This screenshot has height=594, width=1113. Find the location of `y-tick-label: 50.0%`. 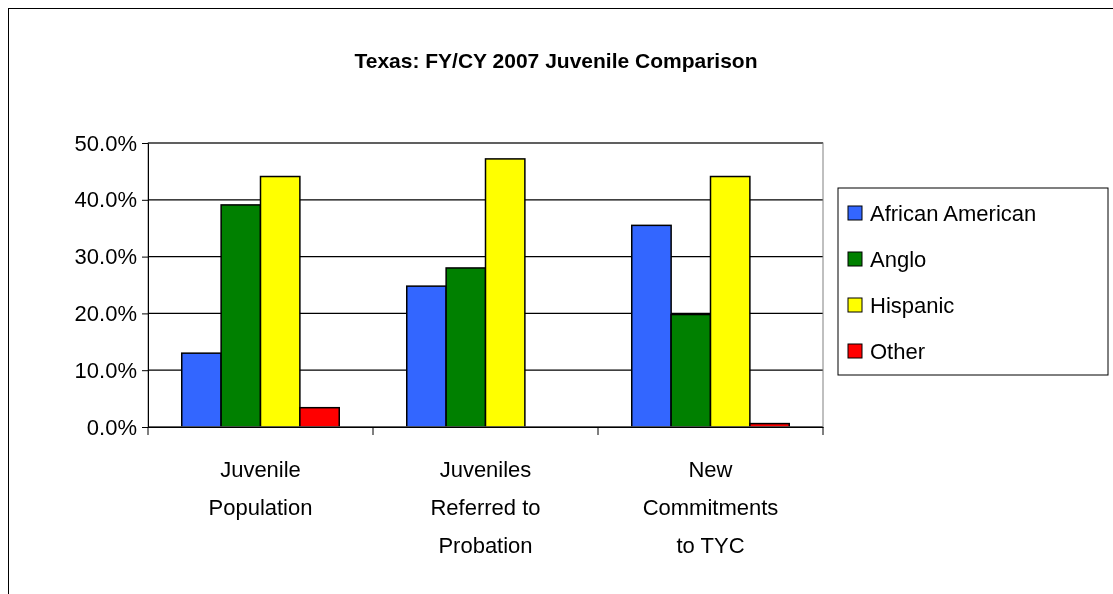

y-tick-label: 50.0% is located at coordinates (105, 143).